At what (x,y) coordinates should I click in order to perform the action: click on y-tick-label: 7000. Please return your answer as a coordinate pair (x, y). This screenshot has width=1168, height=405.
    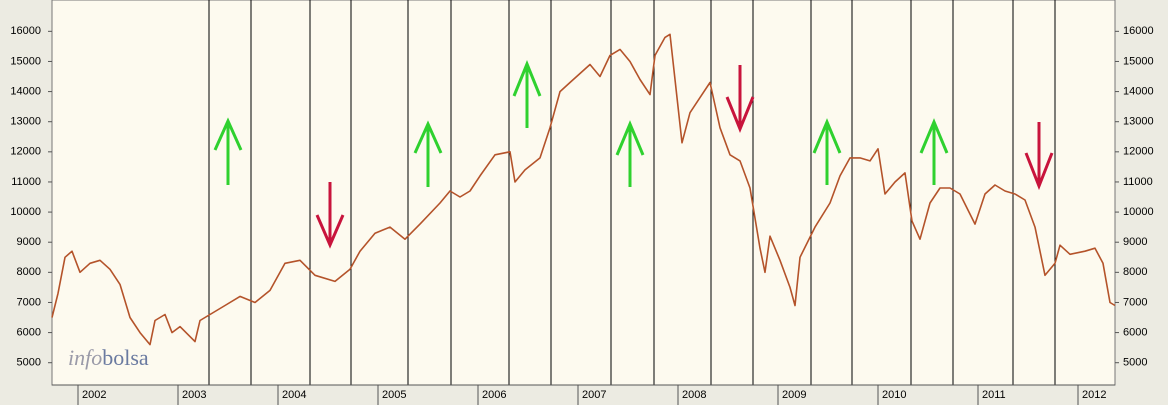
    Looking at the image, I should click on (29, 302).